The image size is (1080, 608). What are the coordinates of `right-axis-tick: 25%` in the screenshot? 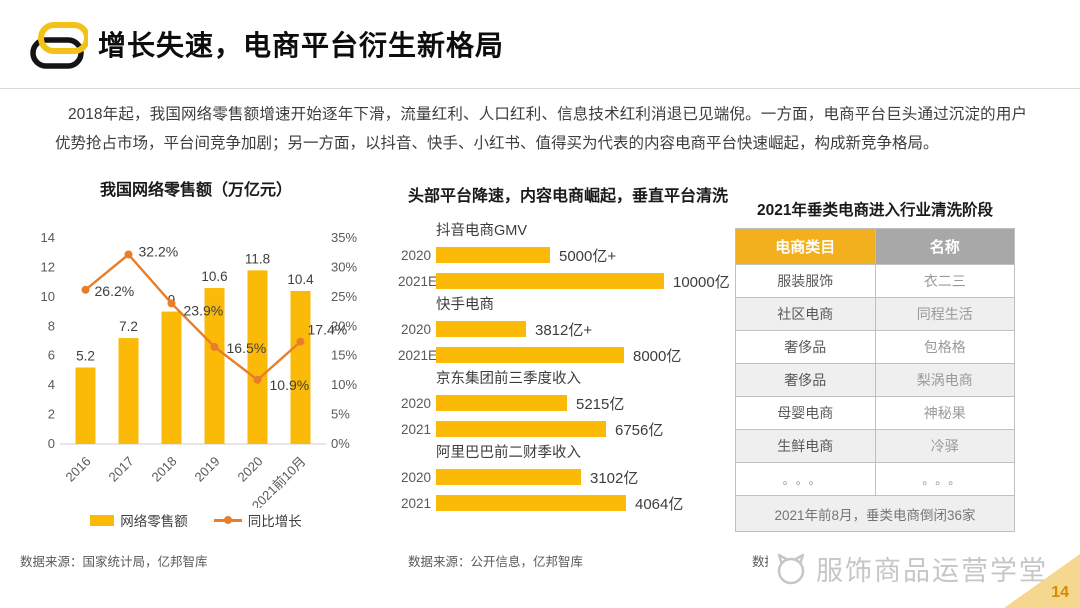 It's located at (344, 296).